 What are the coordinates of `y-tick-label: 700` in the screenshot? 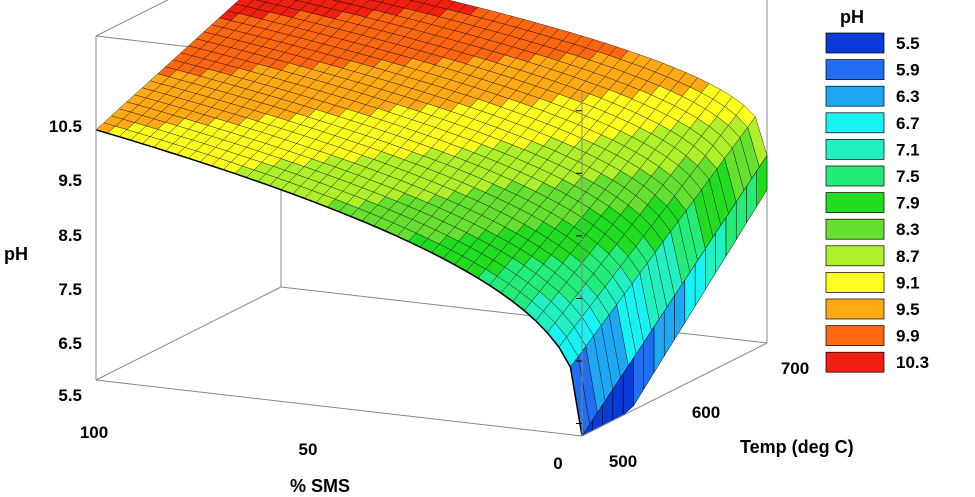 It's located at (795, 368).